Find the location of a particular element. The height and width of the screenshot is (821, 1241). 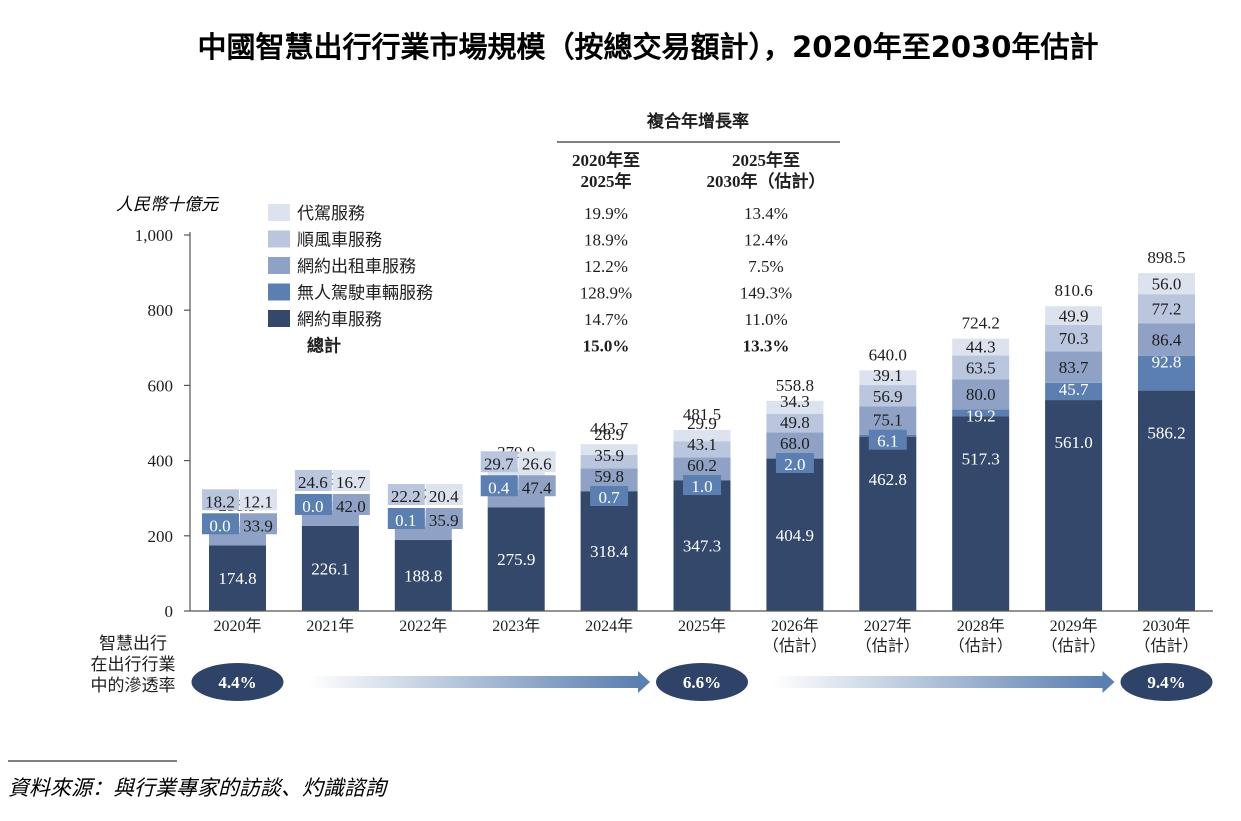

cagr-value: 12.4% is located at coordinates (766, 240).